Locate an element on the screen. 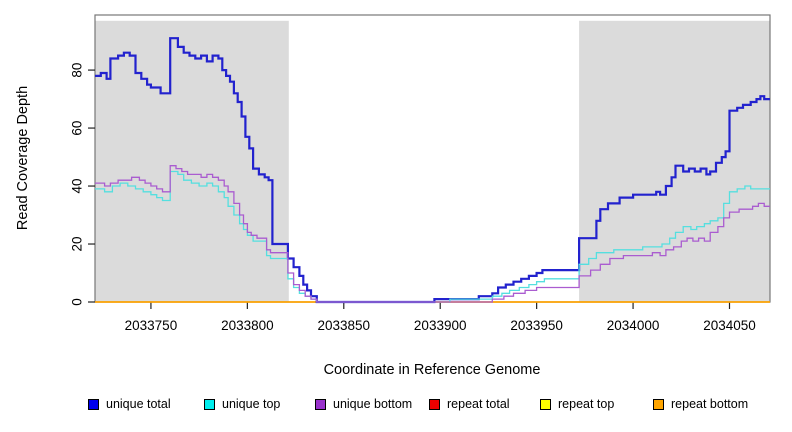 The width and height of the screenshot is (792, 432). legend-item-unique-total: unique total is located at coordinates (129, 404).